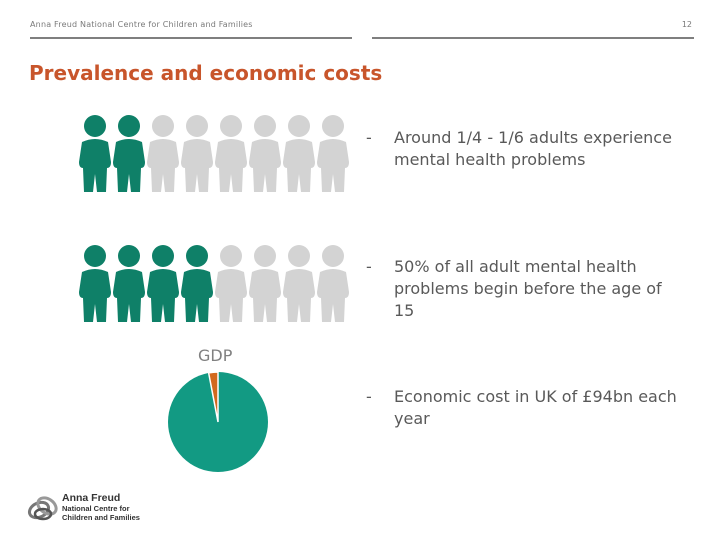 The image size is (720, 540). Describe the element at coordinates (42, 508) in the screenshot. I see `anna-freud-logo-icon` at that location.